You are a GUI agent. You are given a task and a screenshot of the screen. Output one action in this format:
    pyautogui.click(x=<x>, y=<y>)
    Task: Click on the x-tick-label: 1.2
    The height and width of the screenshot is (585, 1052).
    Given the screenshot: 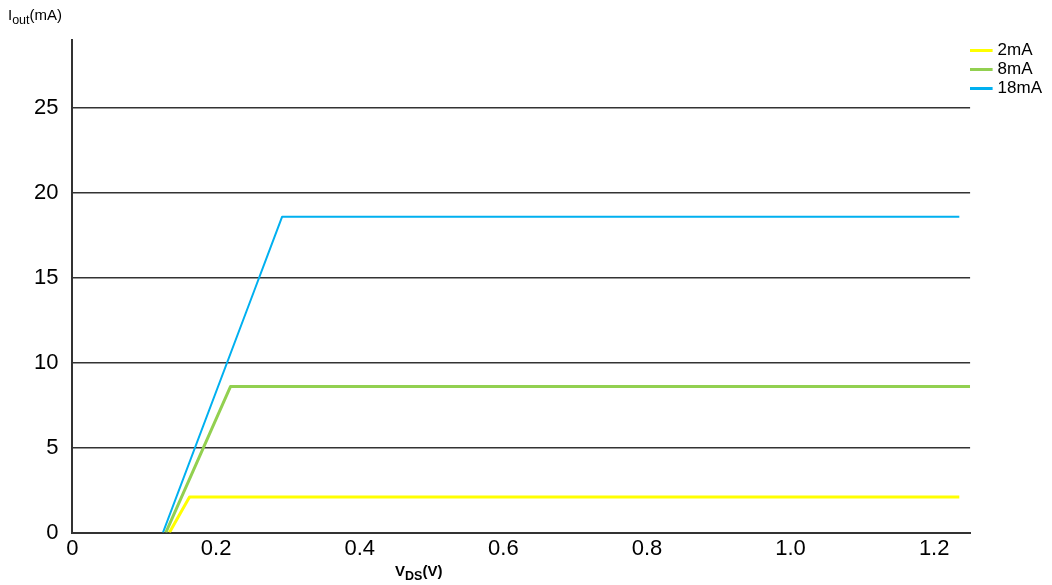 What is the action you would take?
    pyautogui.click(x=934, y=547)
    